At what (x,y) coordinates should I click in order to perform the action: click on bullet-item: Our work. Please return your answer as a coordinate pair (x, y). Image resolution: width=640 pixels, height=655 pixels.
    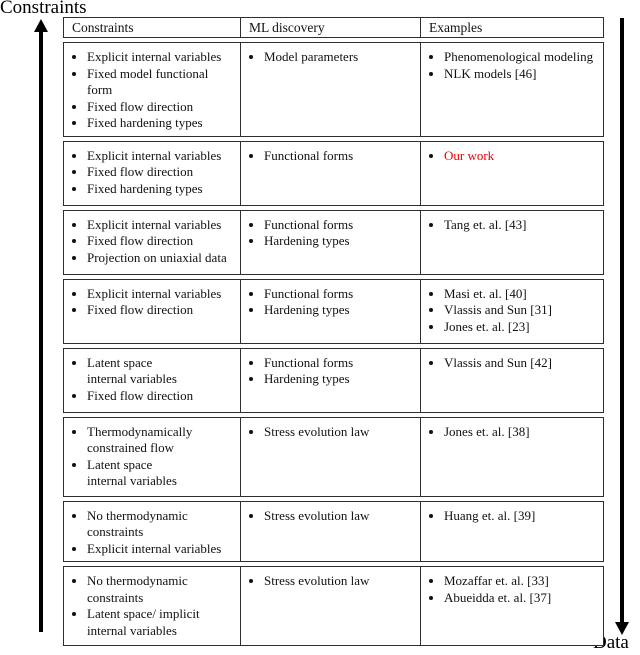
    Looking at the image, I should click on (521, 156).